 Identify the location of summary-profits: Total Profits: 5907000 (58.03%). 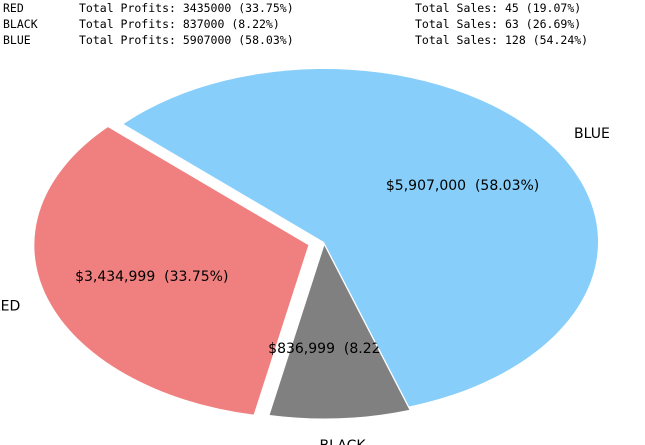
(186, 40).